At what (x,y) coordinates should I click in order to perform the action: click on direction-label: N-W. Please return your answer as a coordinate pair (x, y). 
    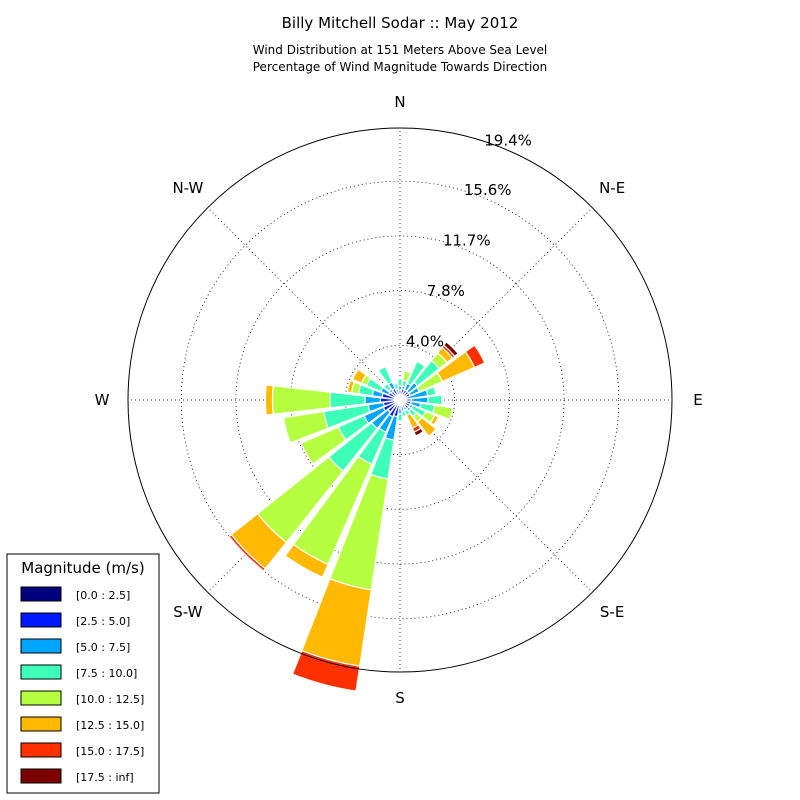
    Looking at the image, I should click on (187, 188).